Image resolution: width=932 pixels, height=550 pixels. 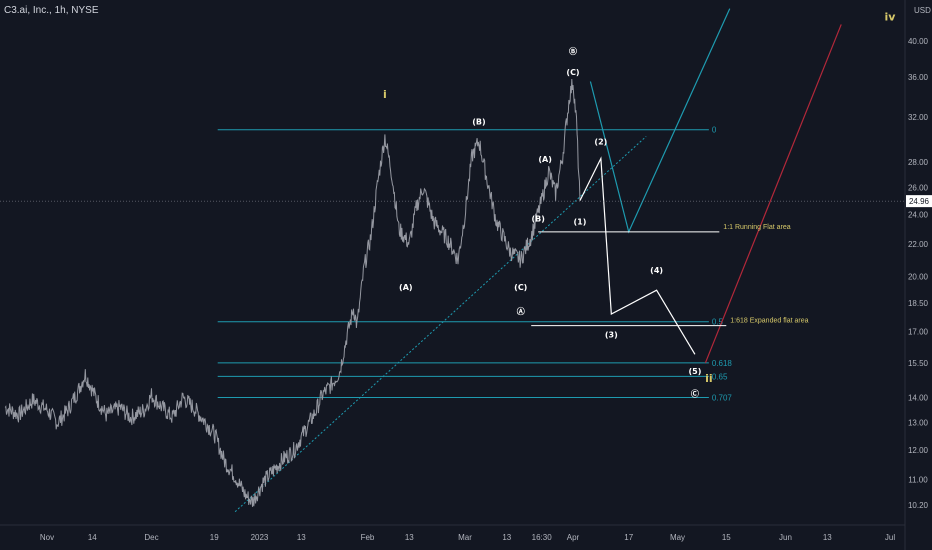 What do you see at coordinates (890, 537) in the screenshot?
I see `x-tick-label: Jul` at bounding box center [890, 537].